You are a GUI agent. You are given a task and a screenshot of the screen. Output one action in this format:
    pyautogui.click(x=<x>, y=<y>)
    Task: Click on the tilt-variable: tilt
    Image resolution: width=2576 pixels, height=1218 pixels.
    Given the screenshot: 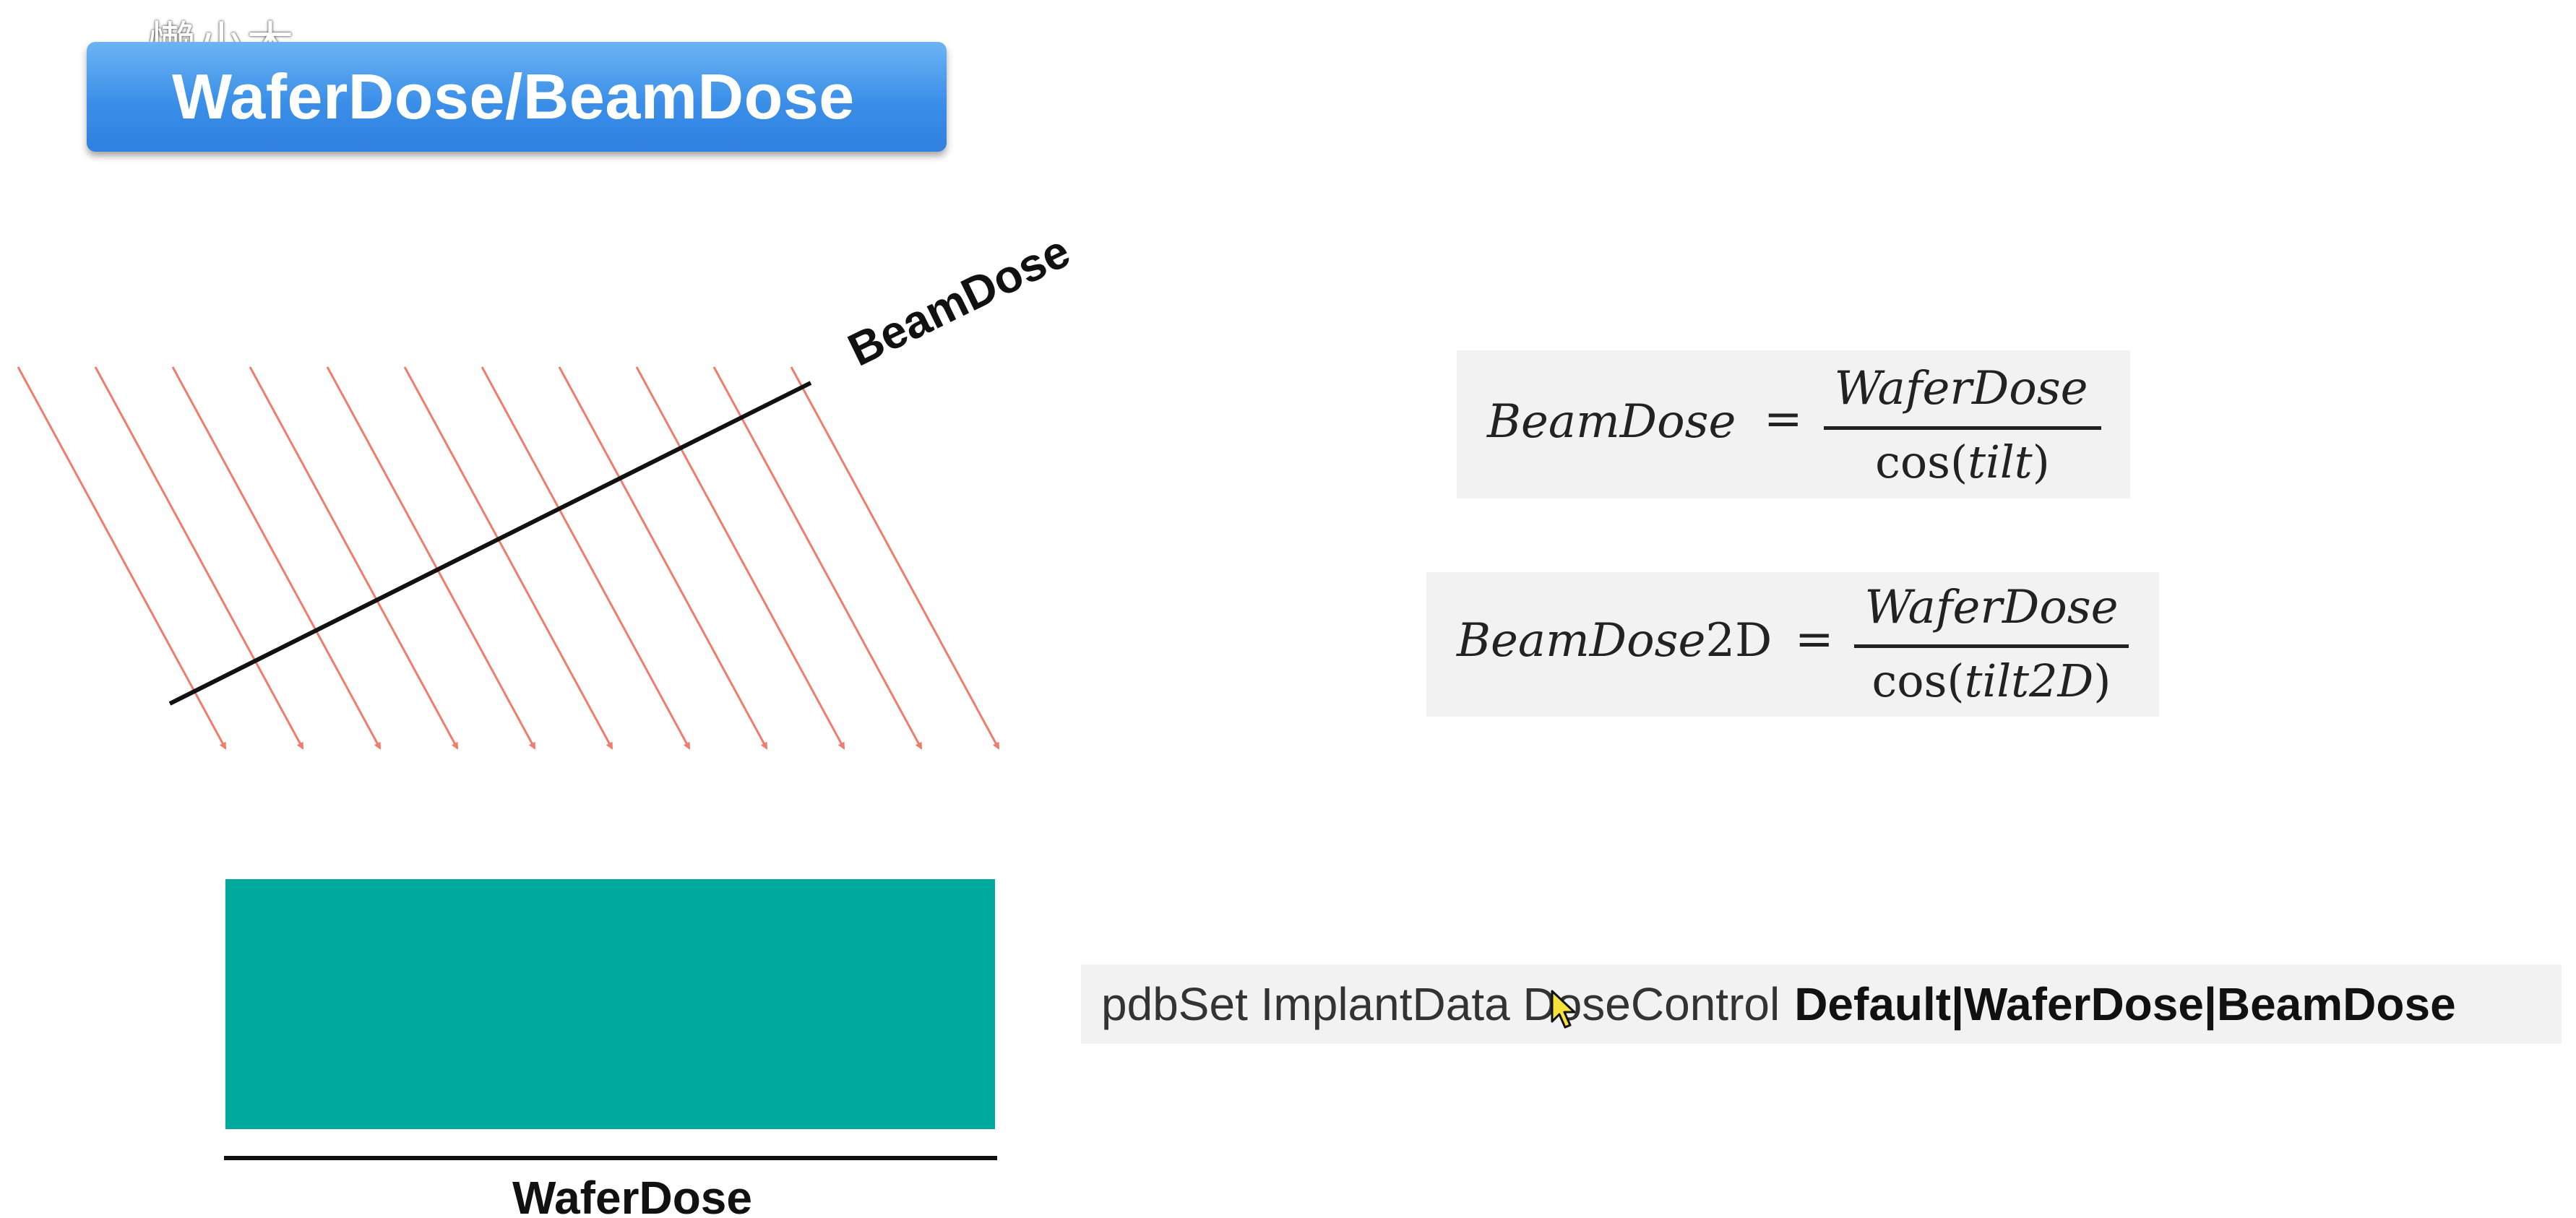 What is the action you would take?
    pyautogui.click(x=2000, y=462)
    